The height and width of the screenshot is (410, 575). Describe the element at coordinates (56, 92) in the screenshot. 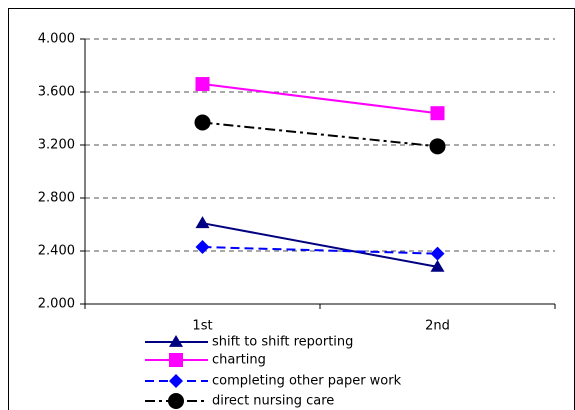

I see `y-tick-label: 3.600` at that location.